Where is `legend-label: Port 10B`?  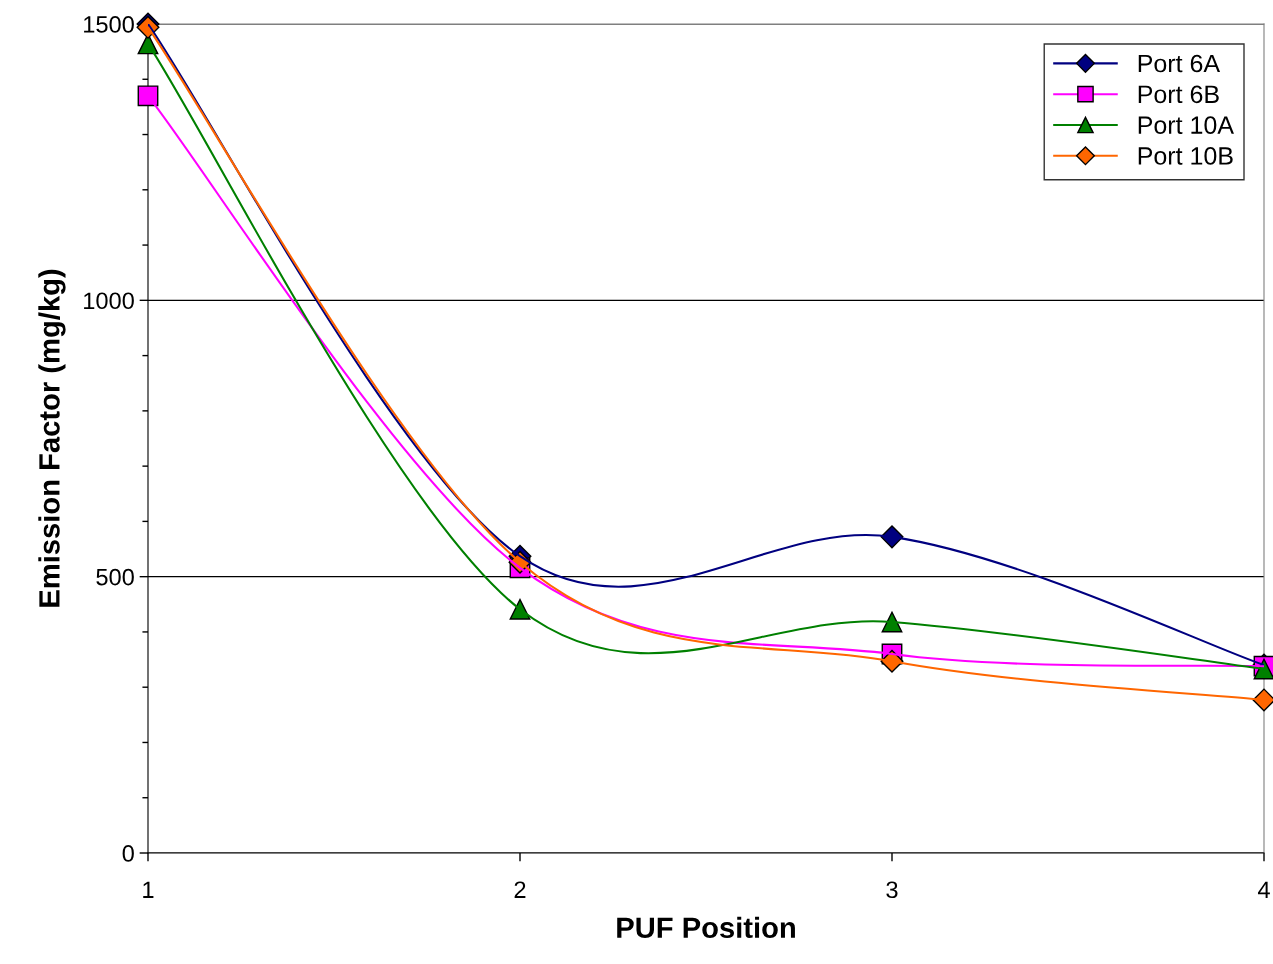
legend-label: Port 10B is located at coordinates (1185, 156).